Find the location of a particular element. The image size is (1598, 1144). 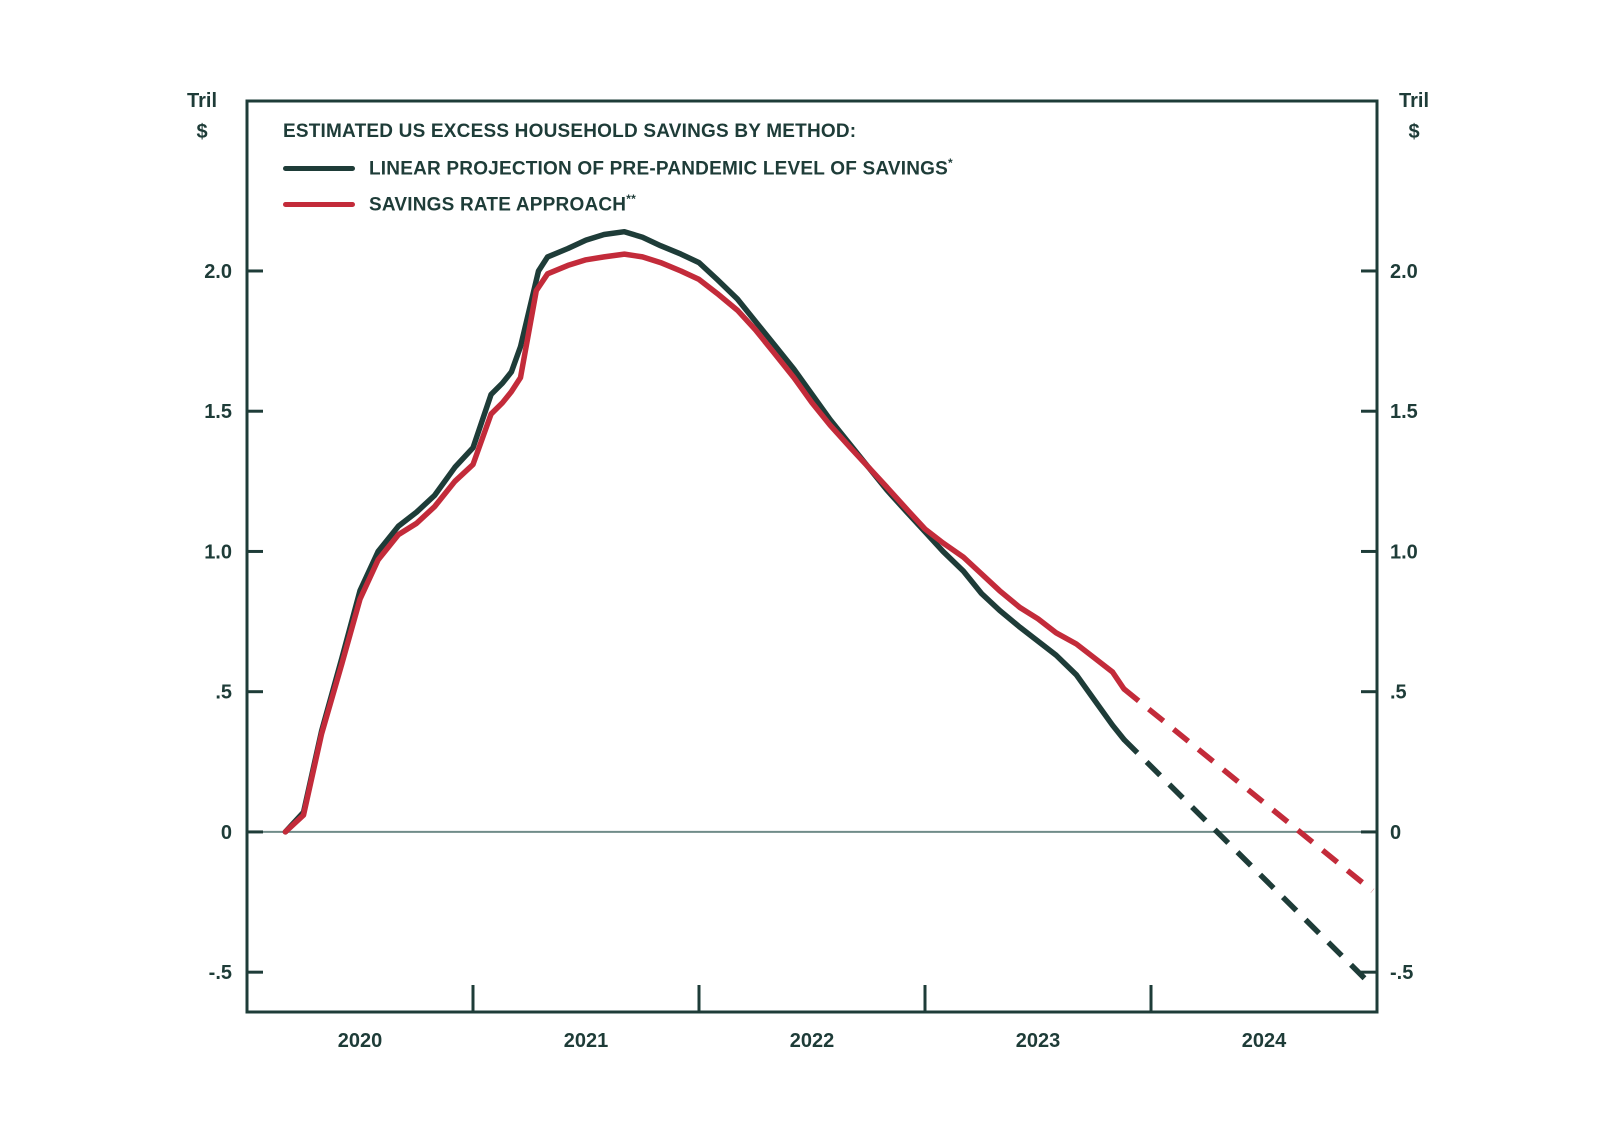

y-axis-tick-label-right: .5 is located at coordinates (1398, 693).